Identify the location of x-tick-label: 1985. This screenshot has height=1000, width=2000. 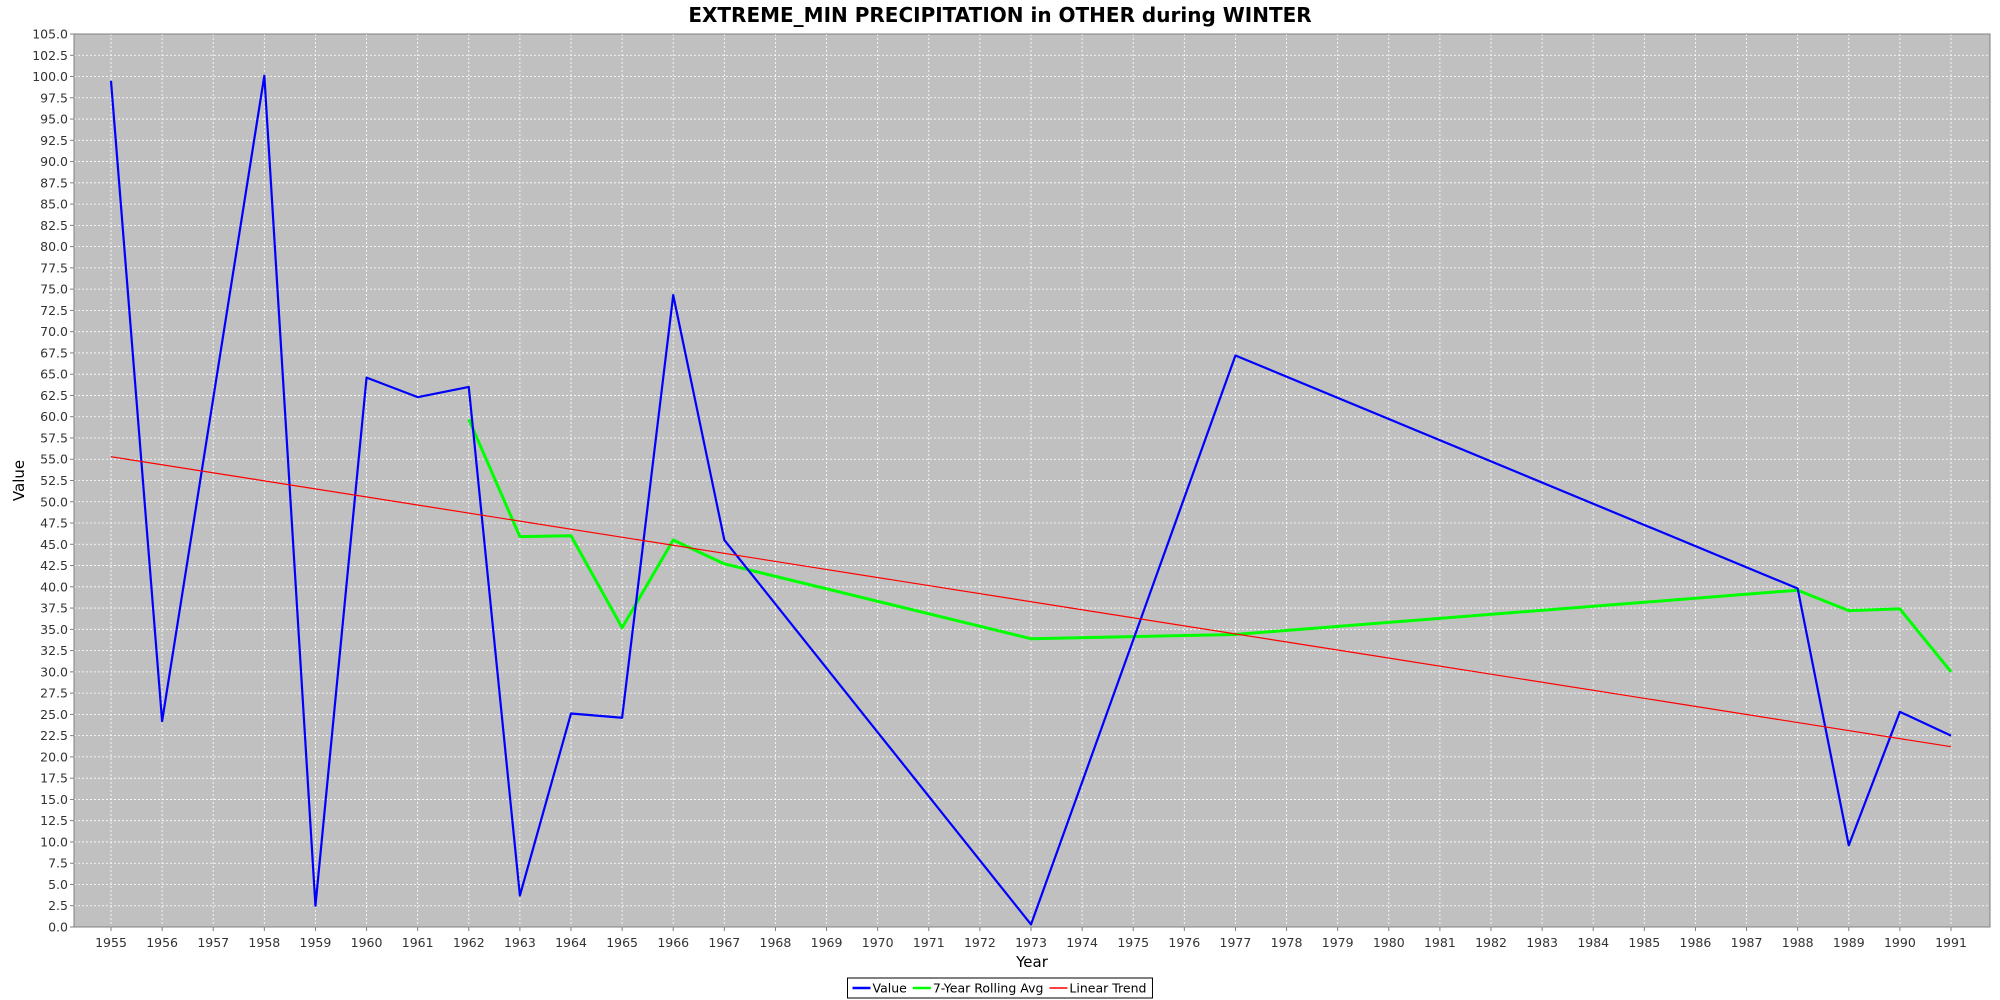
(1644, 942).